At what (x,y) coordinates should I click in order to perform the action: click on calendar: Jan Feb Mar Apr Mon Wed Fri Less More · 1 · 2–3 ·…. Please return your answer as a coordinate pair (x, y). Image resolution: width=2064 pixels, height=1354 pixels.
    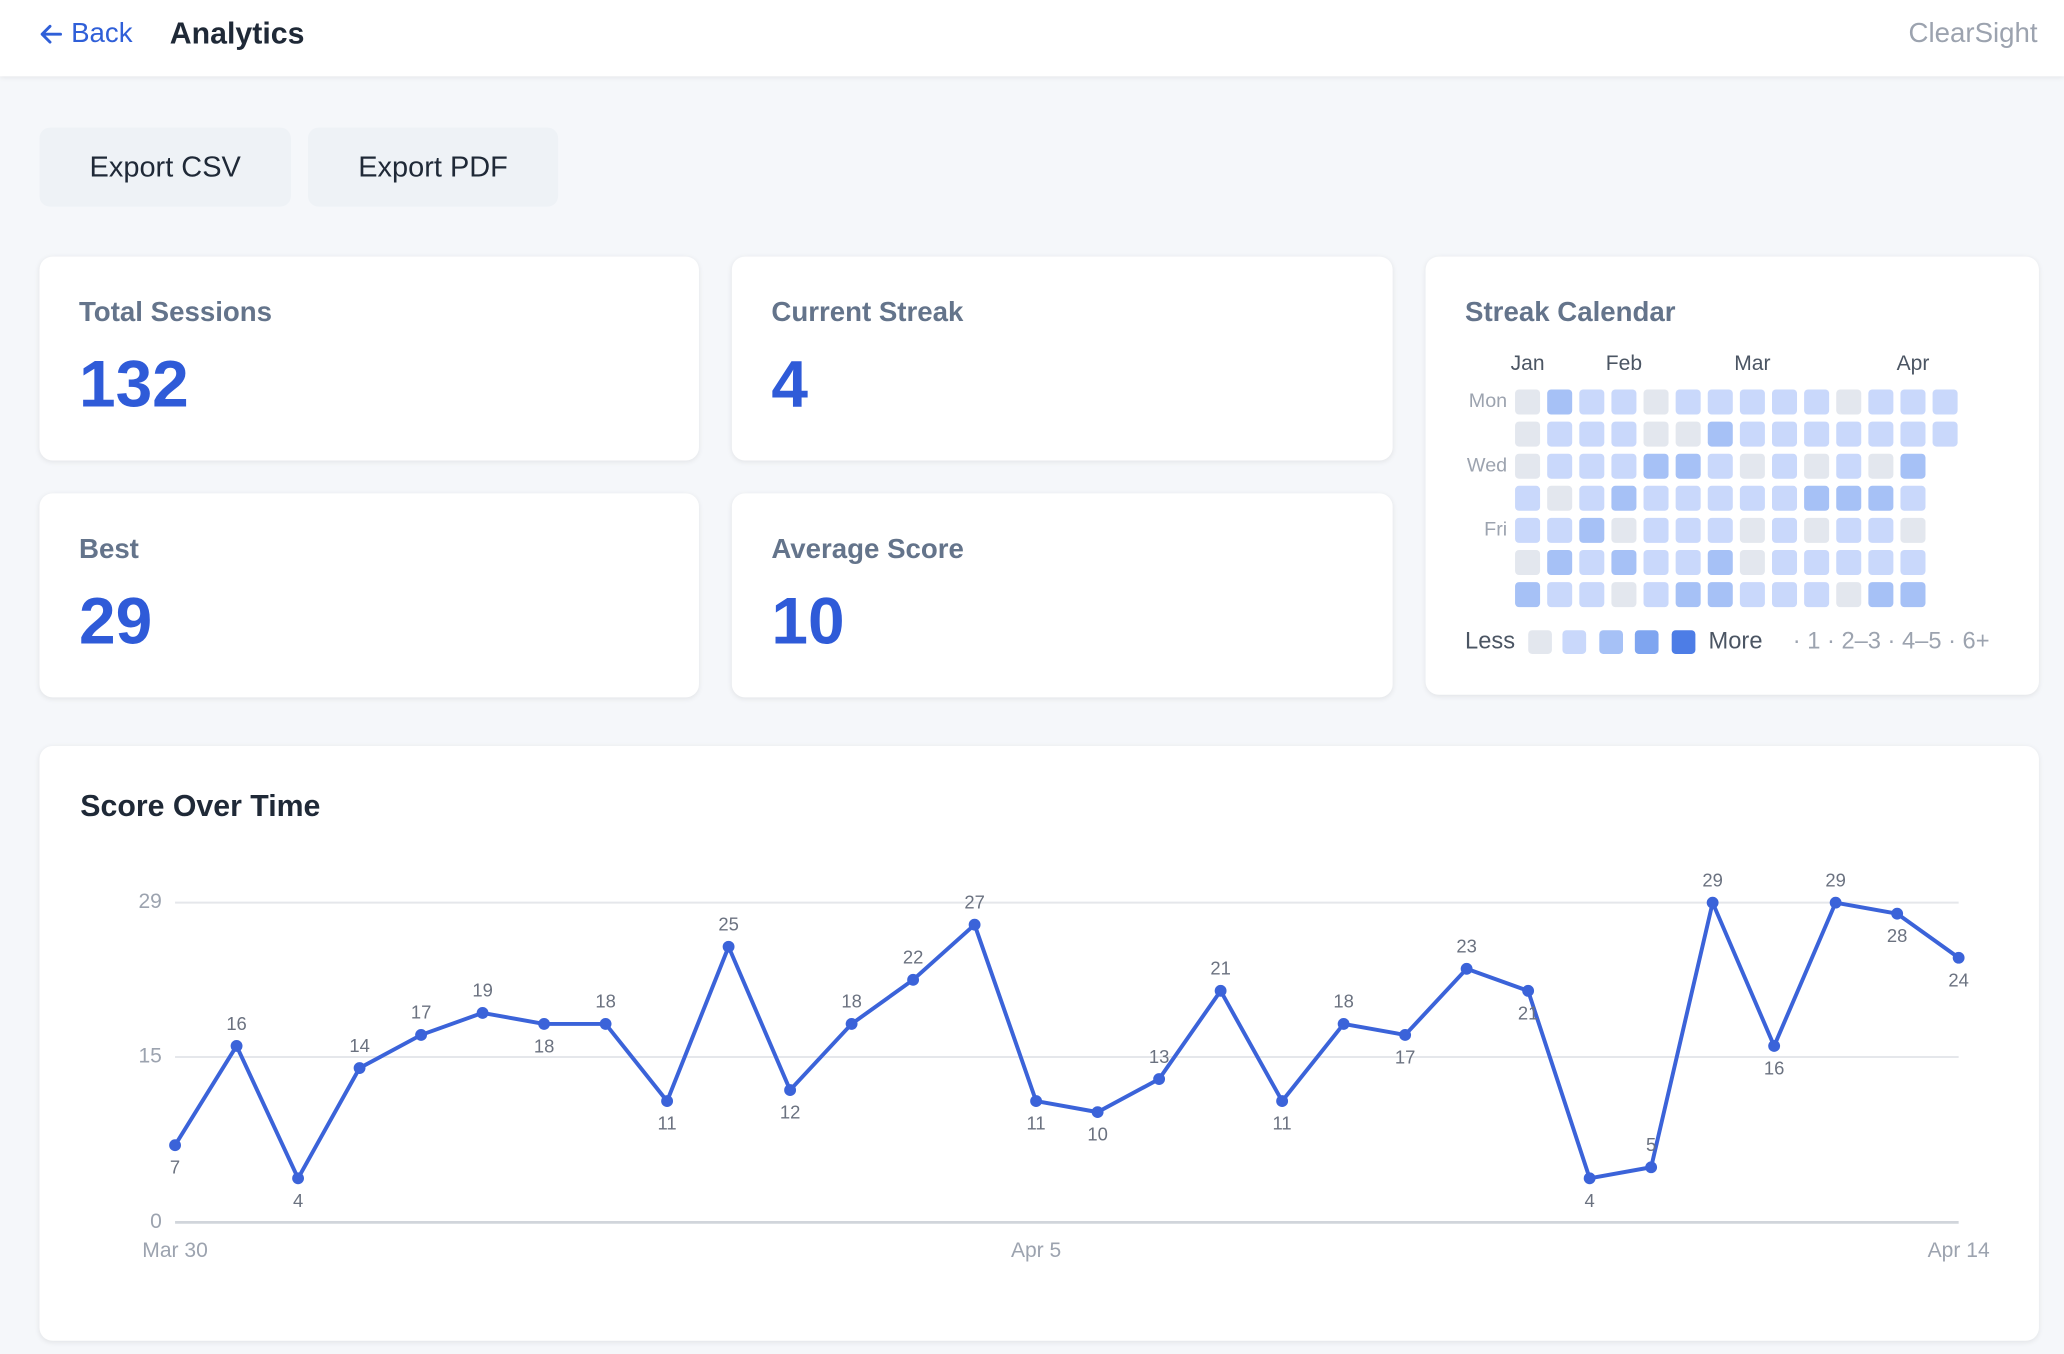
    Looking at the image, I should click on (1727, 503).